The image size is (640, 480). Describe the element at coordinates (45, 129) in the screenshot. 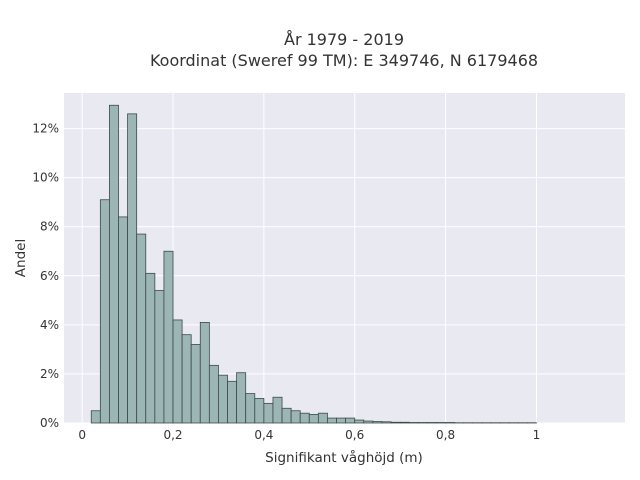

I see `y-tick-label: 12%` at that location.